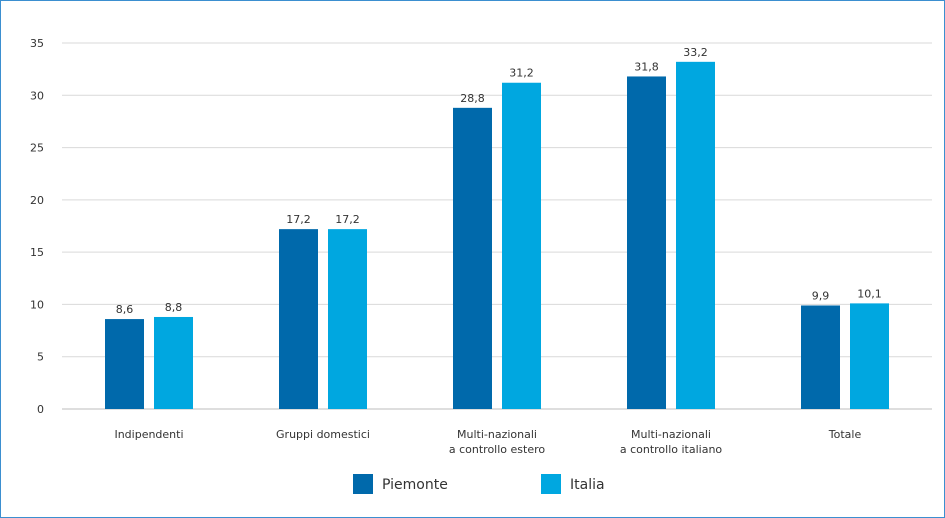 Image resolution: width=945 pixels, height=518 pixels. What do you see at coordinates (587, 485) in the screenshot?
I see `legend-label: Italia` at bounding box center [587, 485].